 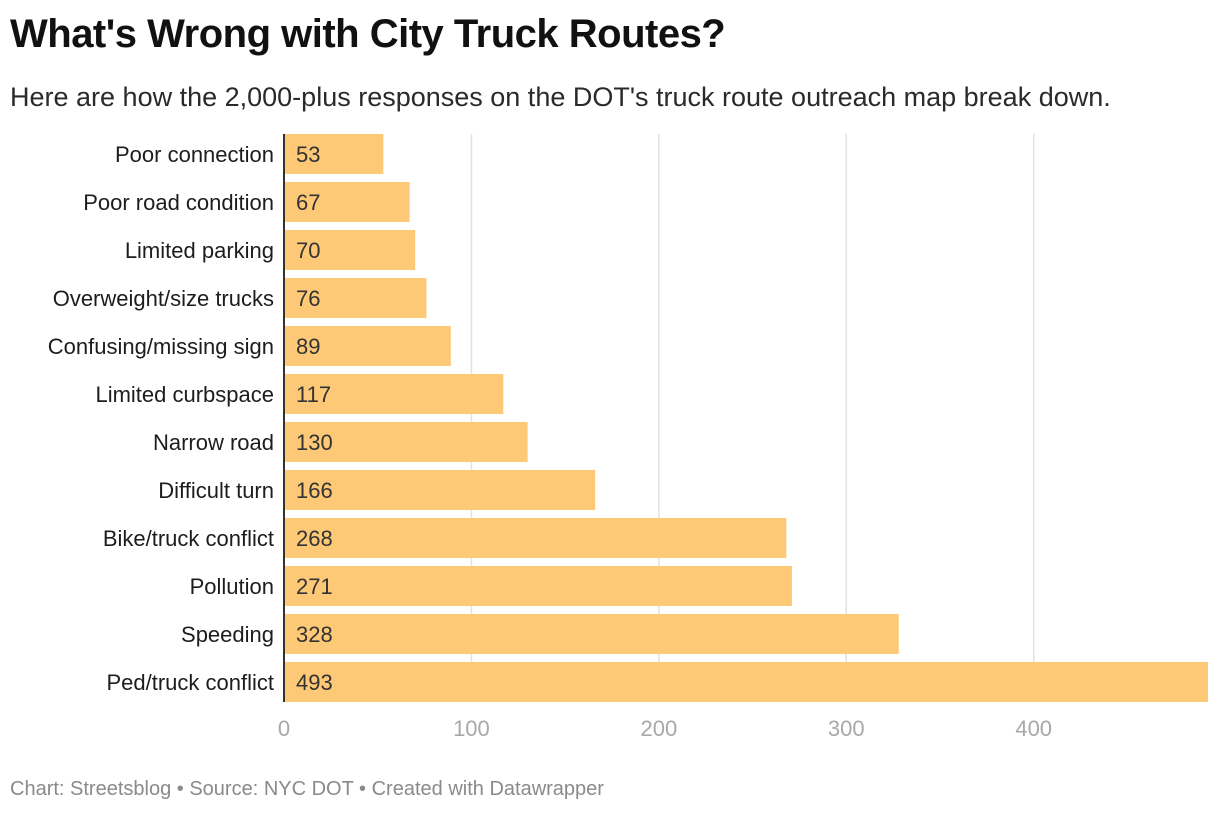 What do you see at coordinates (471, 728) in the screenshot?
I see `x-tick-label: 100` at bounding box center [471, 728].